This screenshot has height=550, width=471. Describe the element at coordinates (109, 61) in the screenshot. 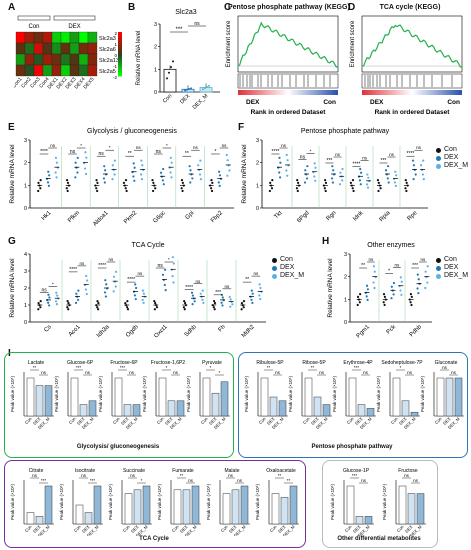

I see `heatmap-row-label: Slc2a13` at that location.